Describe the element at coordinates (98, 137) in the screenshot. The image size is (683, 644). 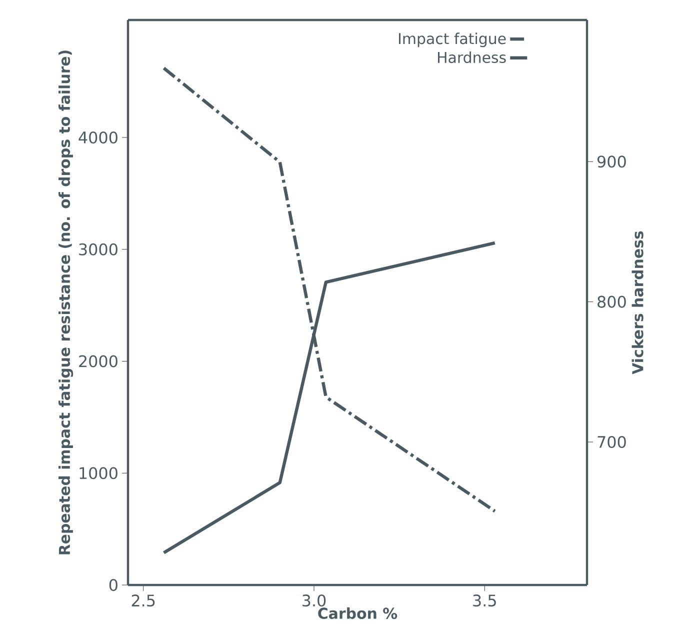
I see `y-tick-label: 4000` at that location.